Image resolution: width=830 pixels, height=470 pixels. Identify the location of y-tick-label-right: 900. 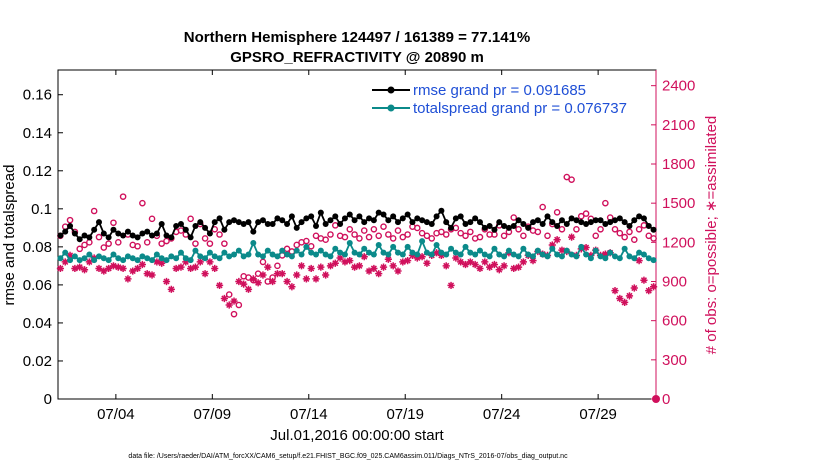
(674, 282).